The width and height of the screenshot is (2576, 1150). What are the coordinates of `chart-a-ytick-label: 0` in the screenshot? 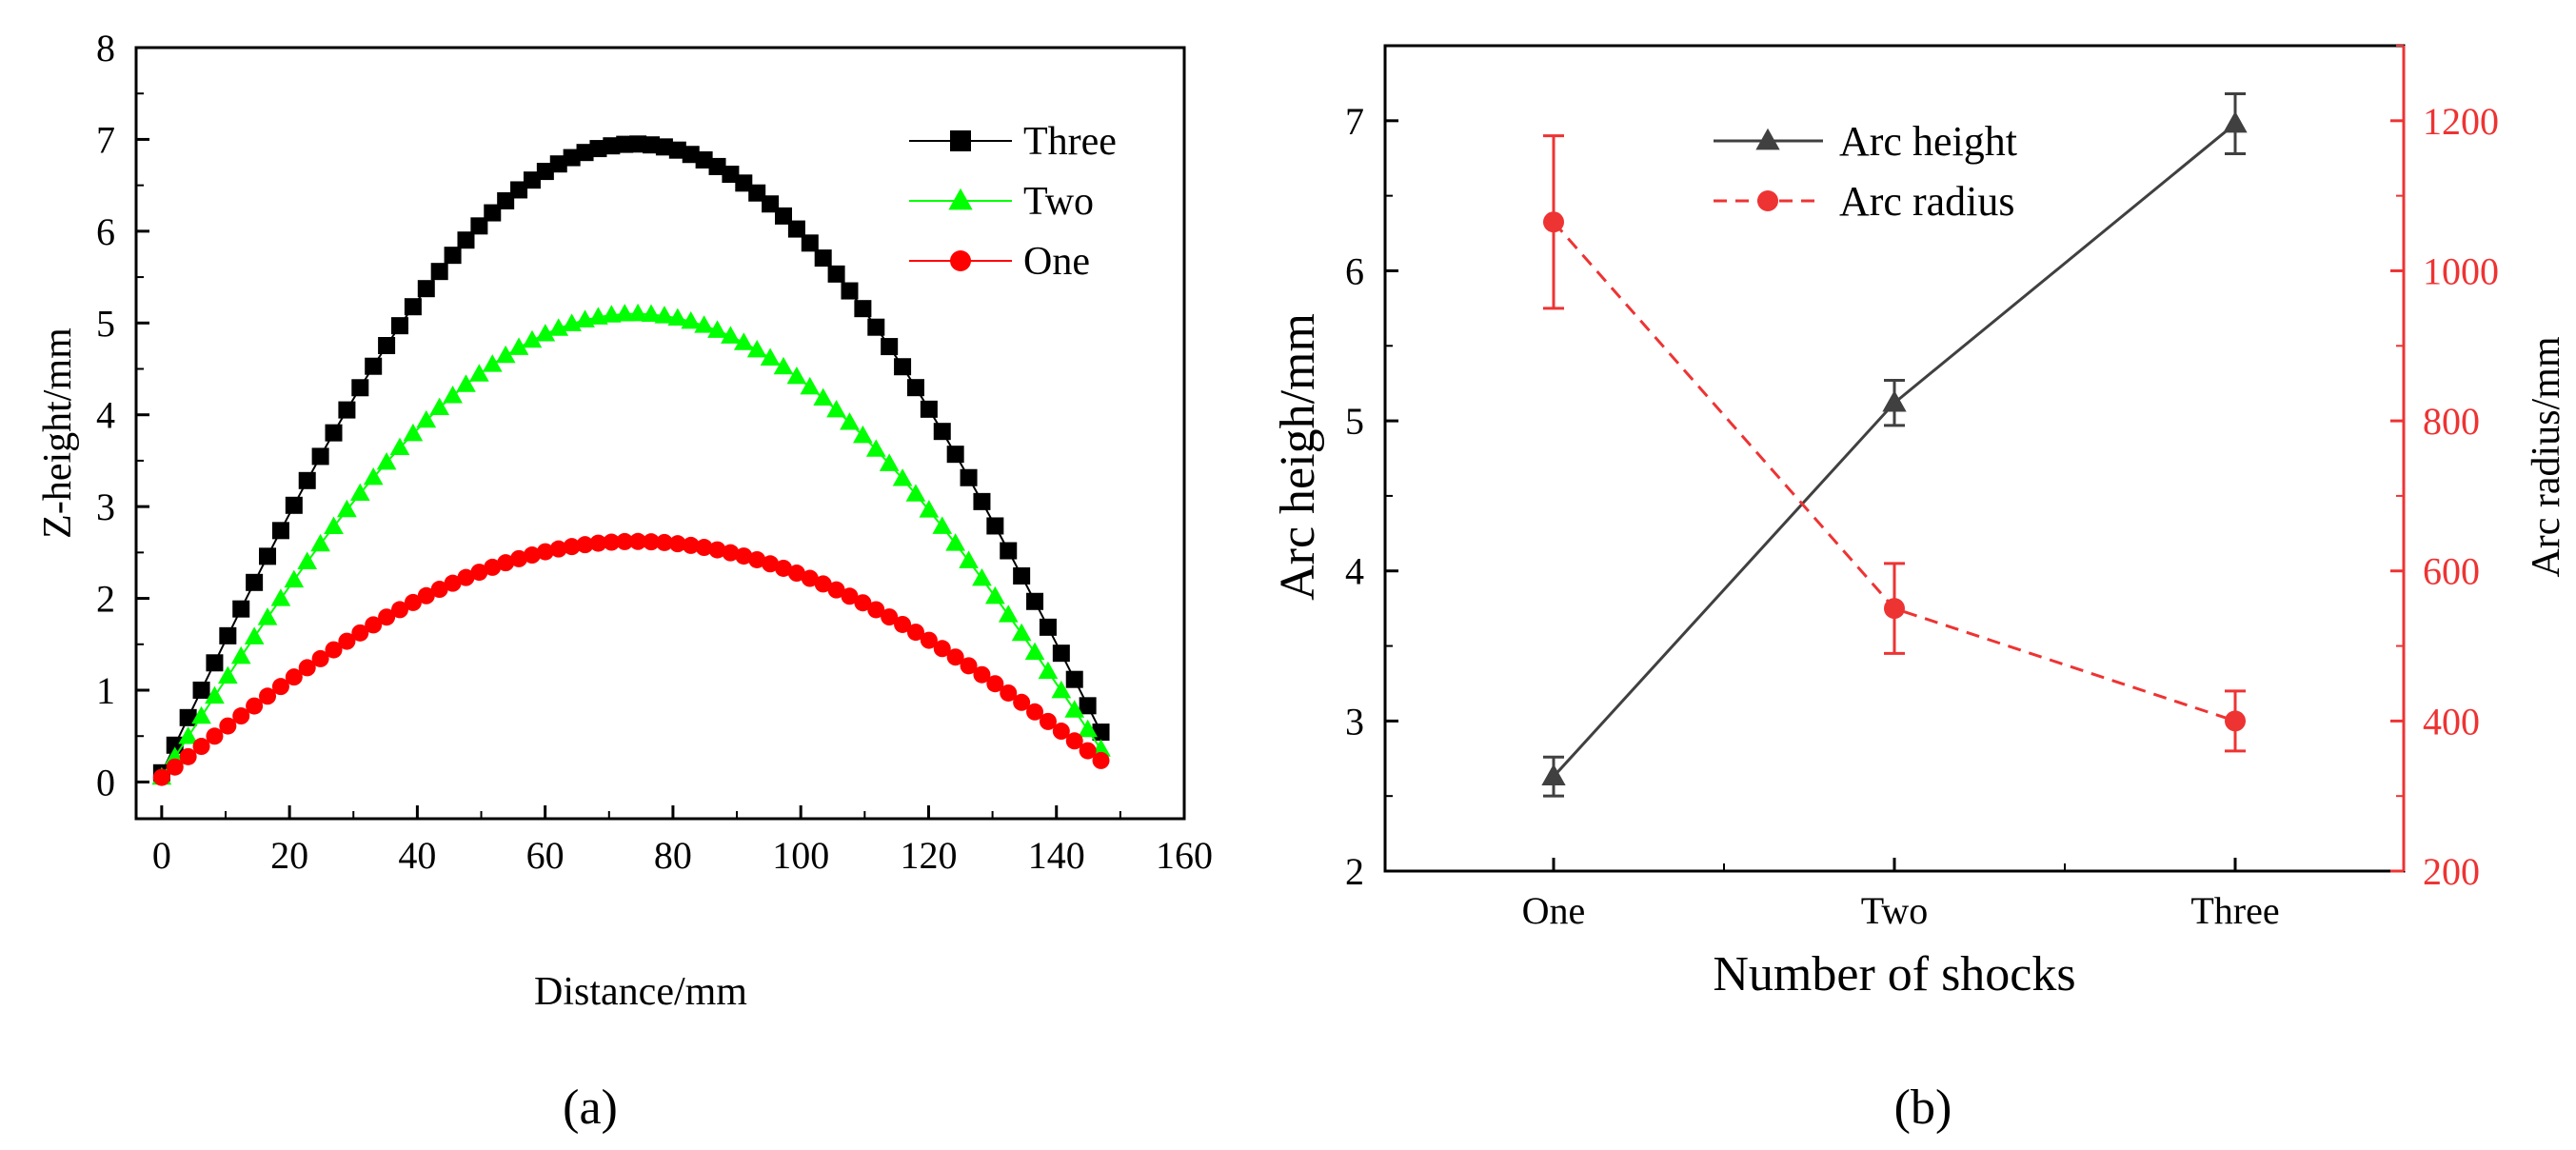 It's located at (105, 782).